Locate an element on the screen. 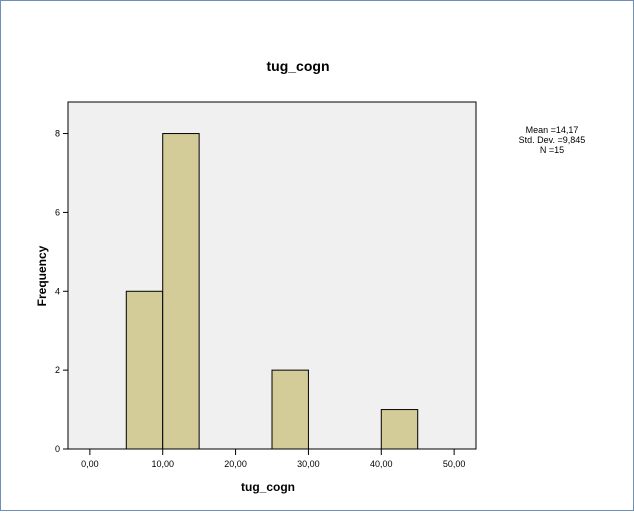  x-tick-label-2: 20,00 is located at coordinates (235, 464).